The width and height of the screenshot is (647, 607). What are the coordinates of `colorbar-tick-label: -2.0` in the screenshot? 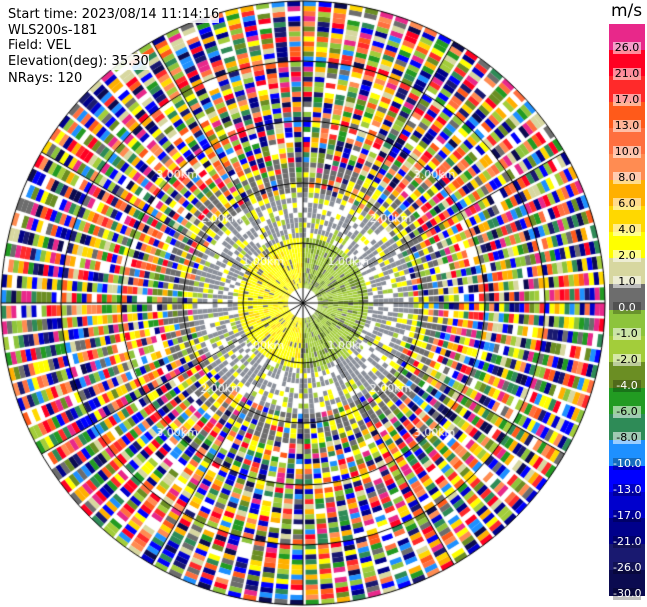 It's located at (627, 360).